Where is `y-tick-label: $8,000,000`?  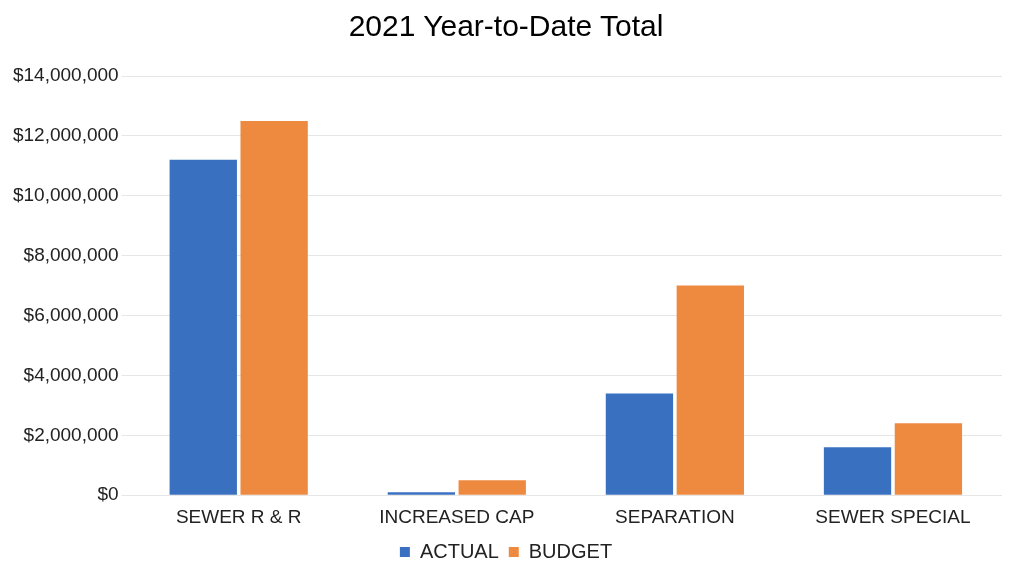
y-tick-label: $8,000,000 is located at coordinates (71, 254).